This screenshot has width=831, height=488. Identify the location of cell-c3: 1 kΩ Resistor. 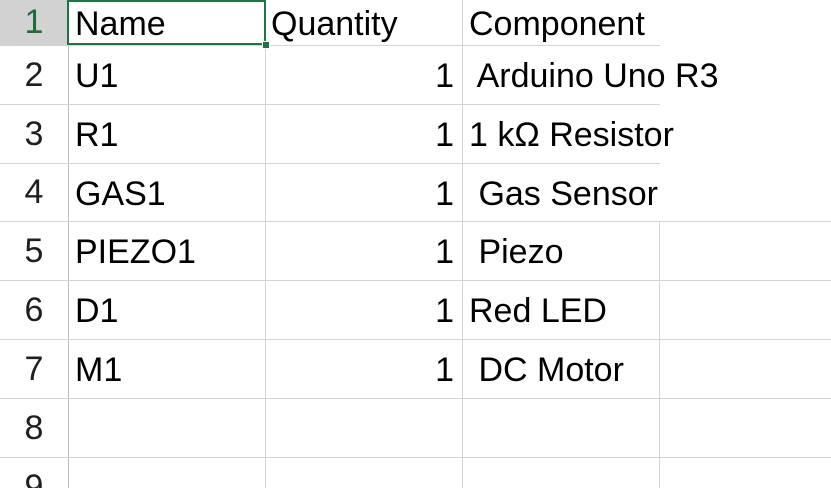
(571, 135).